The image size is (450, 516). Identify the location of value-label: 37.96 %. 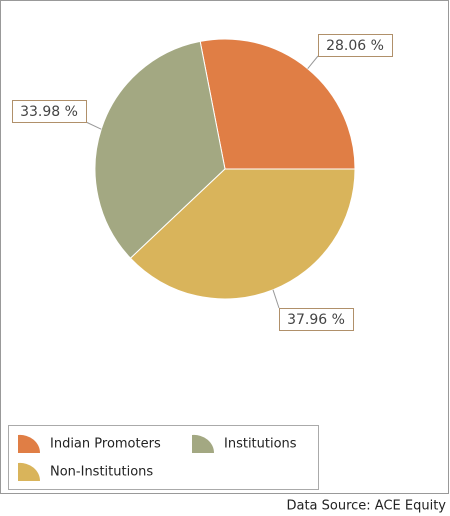
(316, 320).